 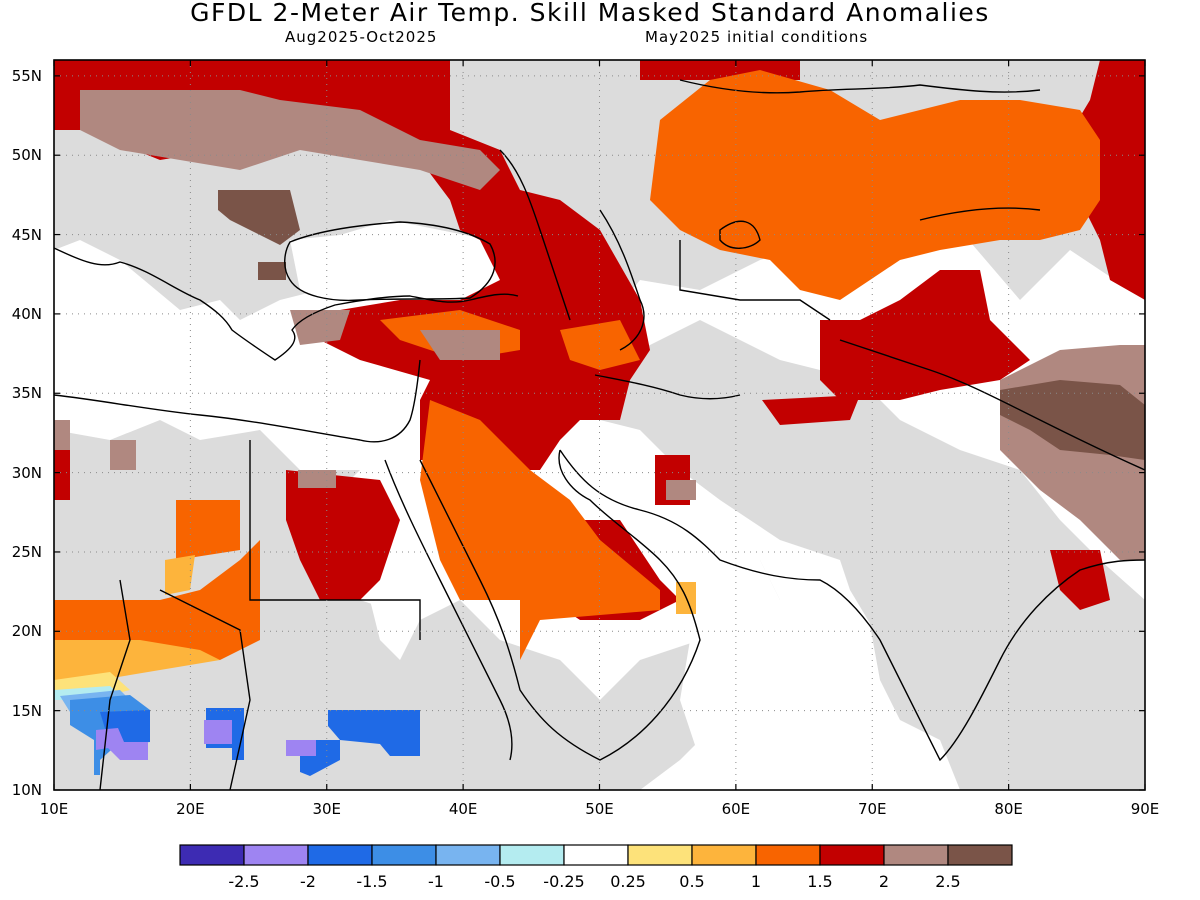 I want to click on colorbar-label: 0.5, so click(x=692, y=881).